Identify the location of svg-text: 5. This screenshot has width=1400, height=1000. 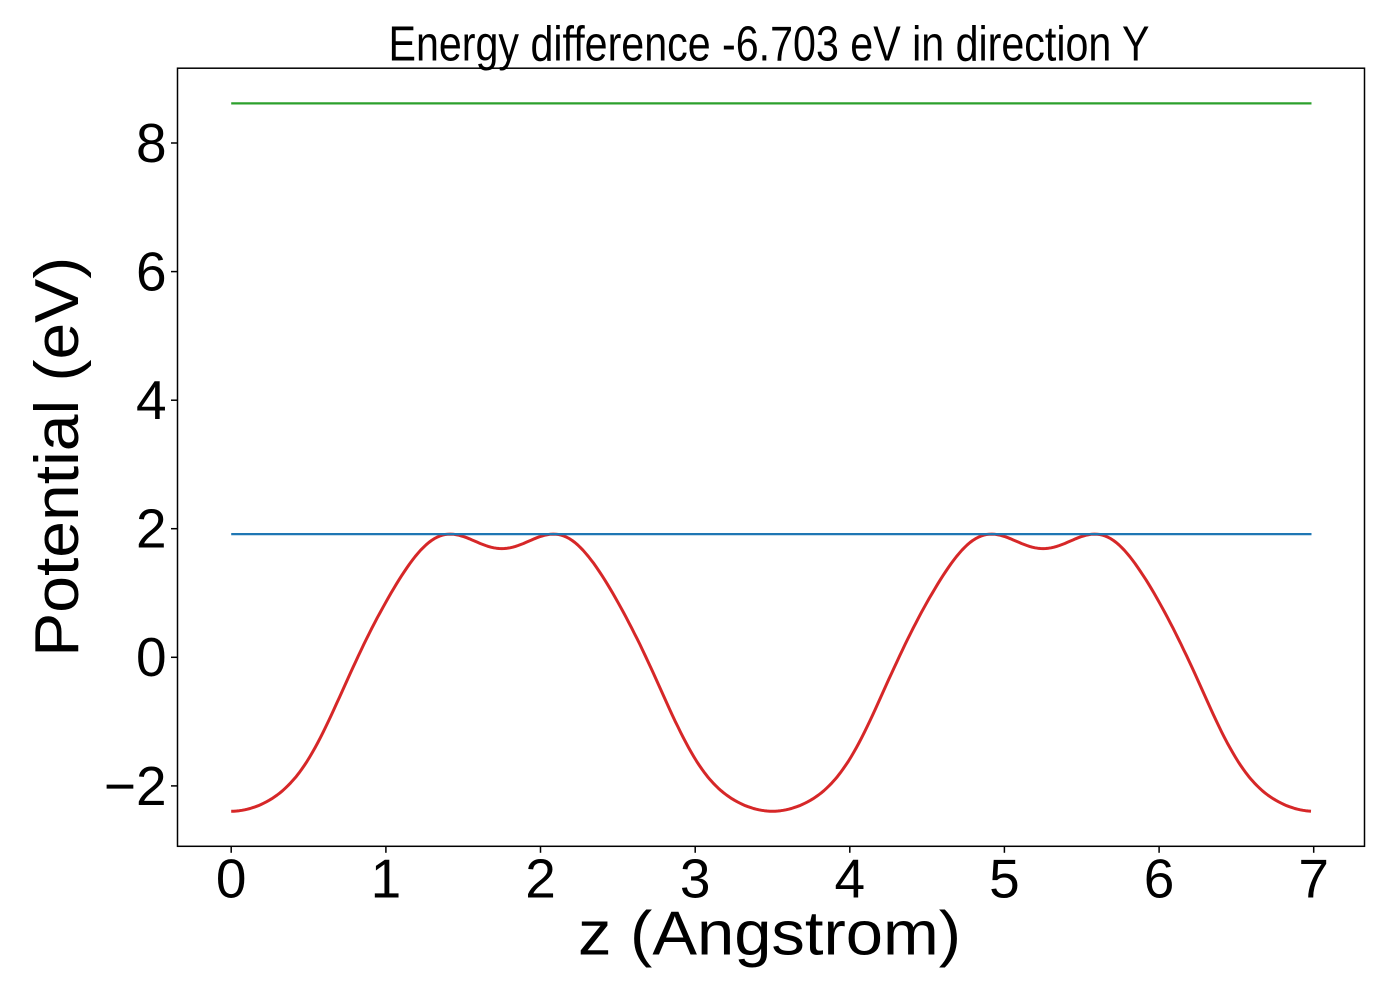
(1004, 879).